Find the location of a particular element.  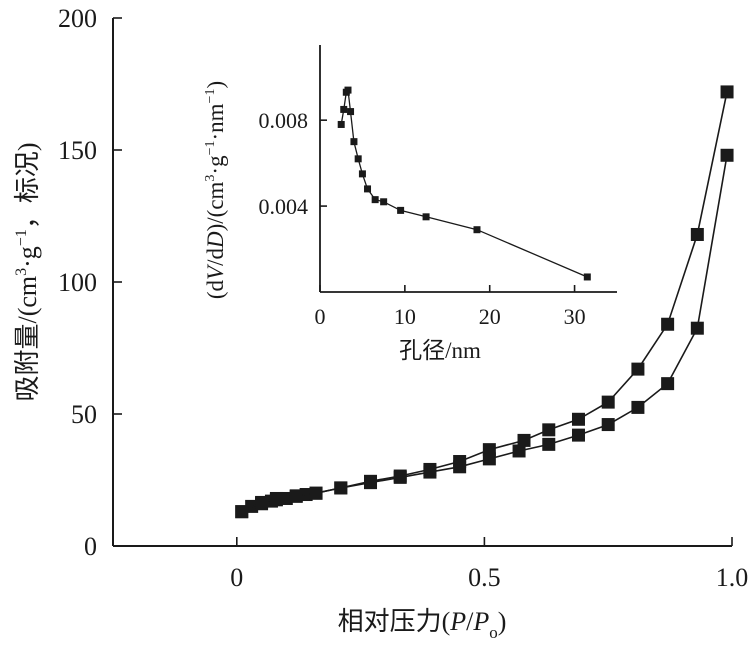

xlabel-part-p2: P is located at coordinates (480, 621).